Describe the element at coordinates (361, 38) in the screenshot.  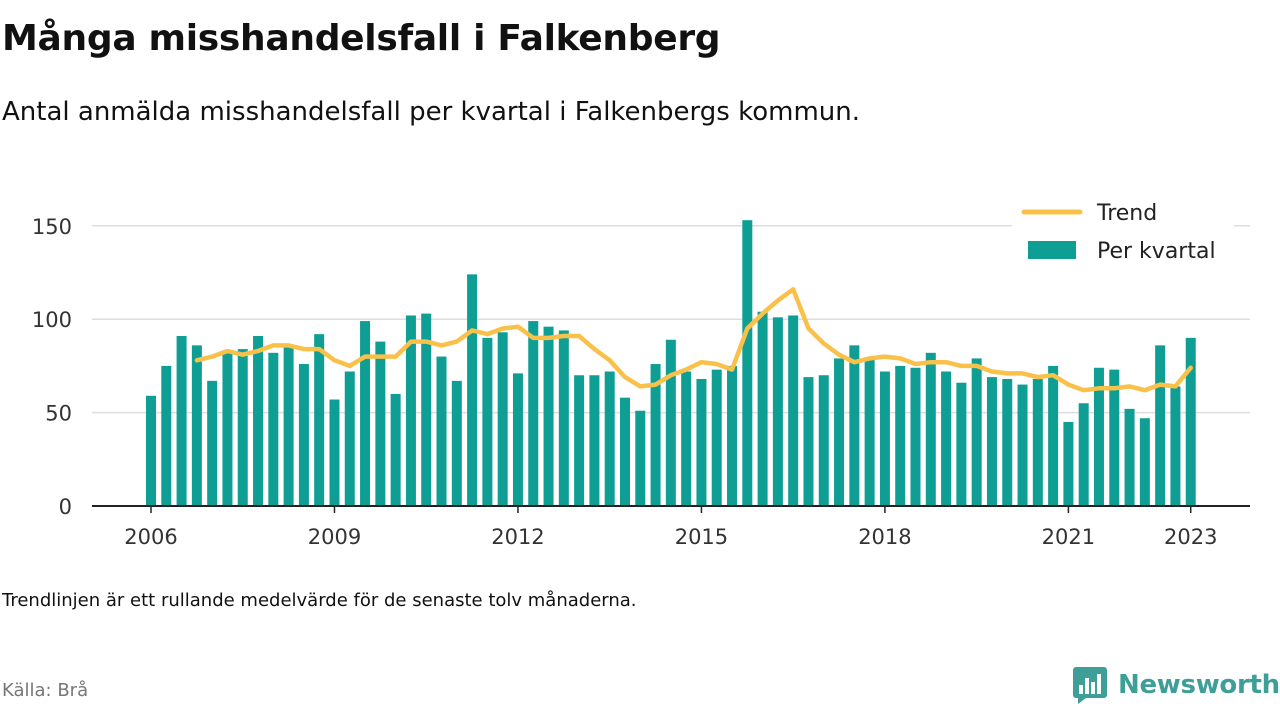
I see `page-title: Många misshandelsfall i Falkenberg` at that location.